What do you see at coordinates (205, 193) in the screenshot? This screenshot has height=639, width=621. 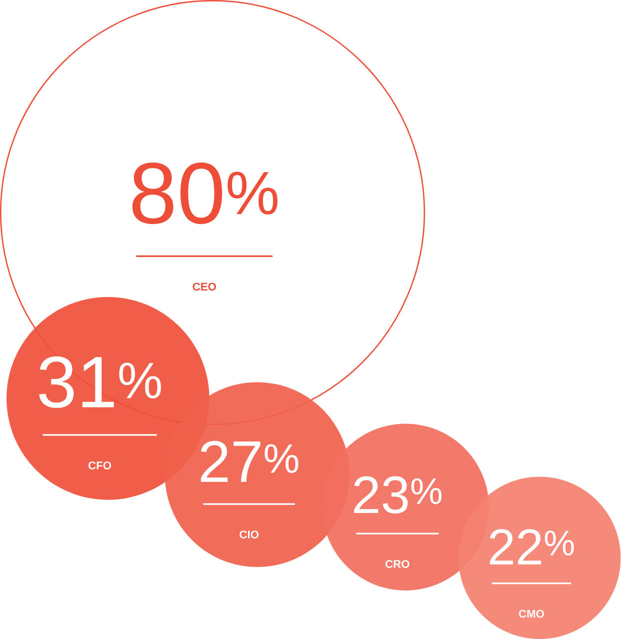 I see `data-label: 80$^{%}$` at bounding box center [205, 193].